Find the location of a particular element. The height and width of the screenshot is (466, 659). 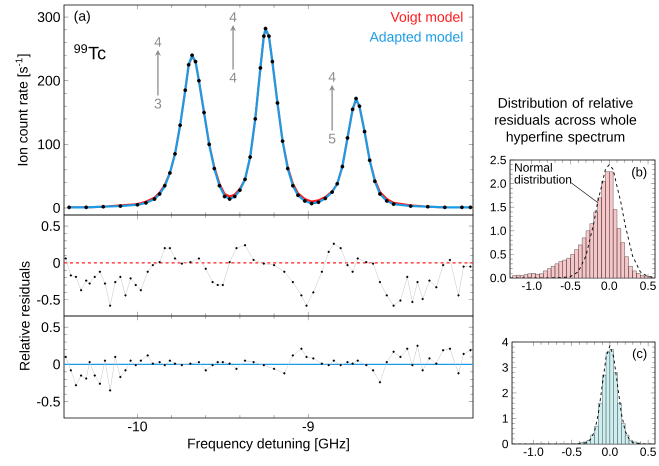

y-tick-label: 1 is located at coordinates (505, 418).